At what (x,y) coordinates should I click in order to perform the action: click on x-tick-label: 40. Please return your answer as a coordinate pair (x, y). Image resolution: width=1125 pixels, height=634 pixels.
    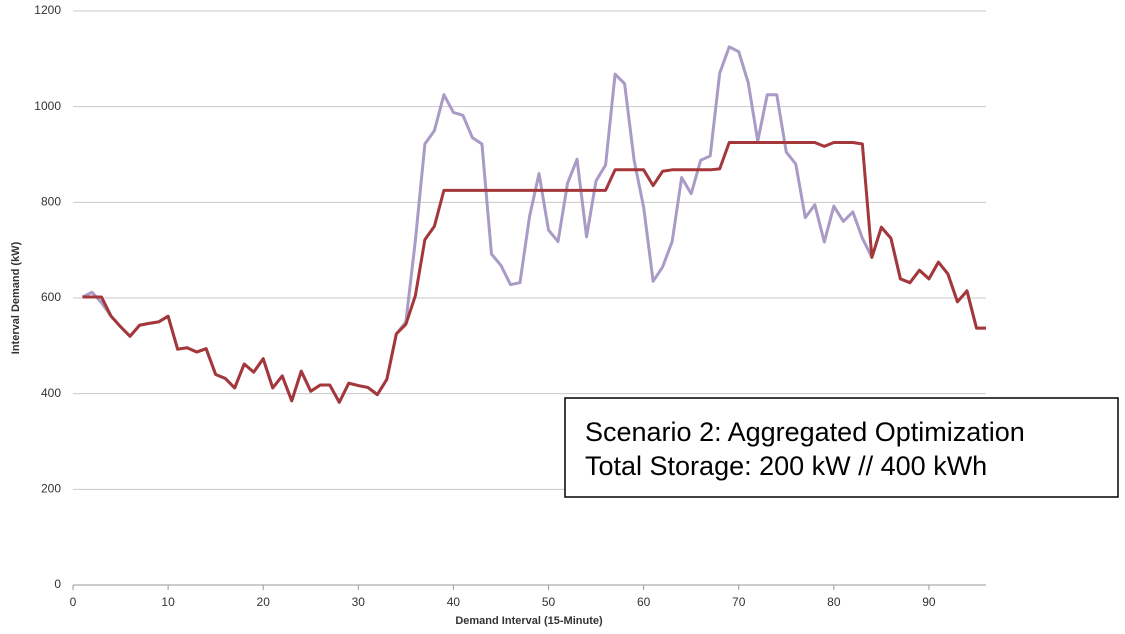
    Looking at the image, I should click on (454, 602).